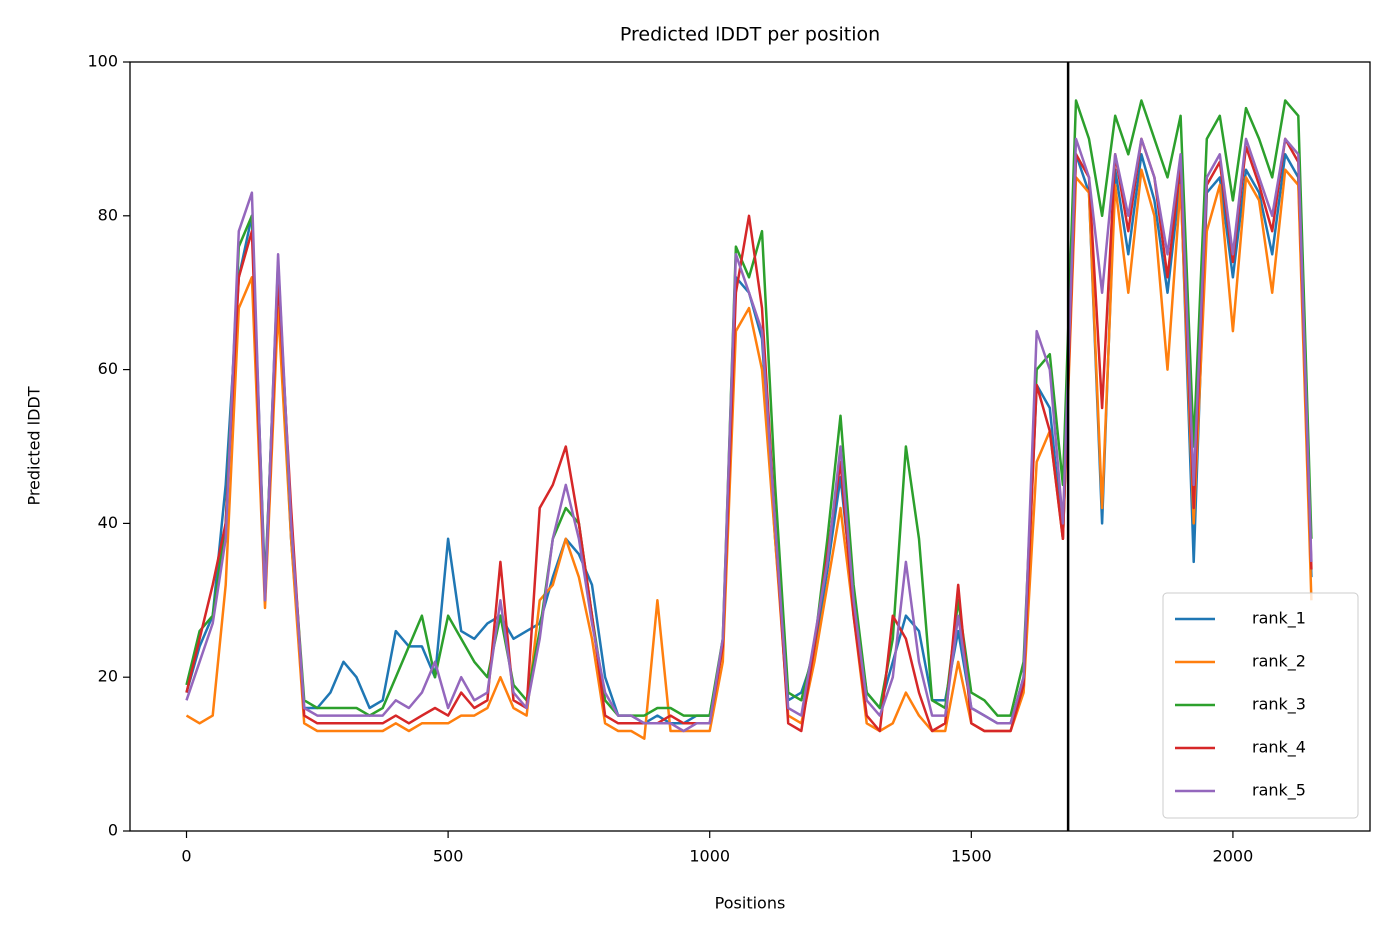 The width and height of the screenshot is (1391, 943). What do you see at coordinates (448, 856) in the screenshot?
I see `x-tick-label: 500` at bounding box center [448, 856].